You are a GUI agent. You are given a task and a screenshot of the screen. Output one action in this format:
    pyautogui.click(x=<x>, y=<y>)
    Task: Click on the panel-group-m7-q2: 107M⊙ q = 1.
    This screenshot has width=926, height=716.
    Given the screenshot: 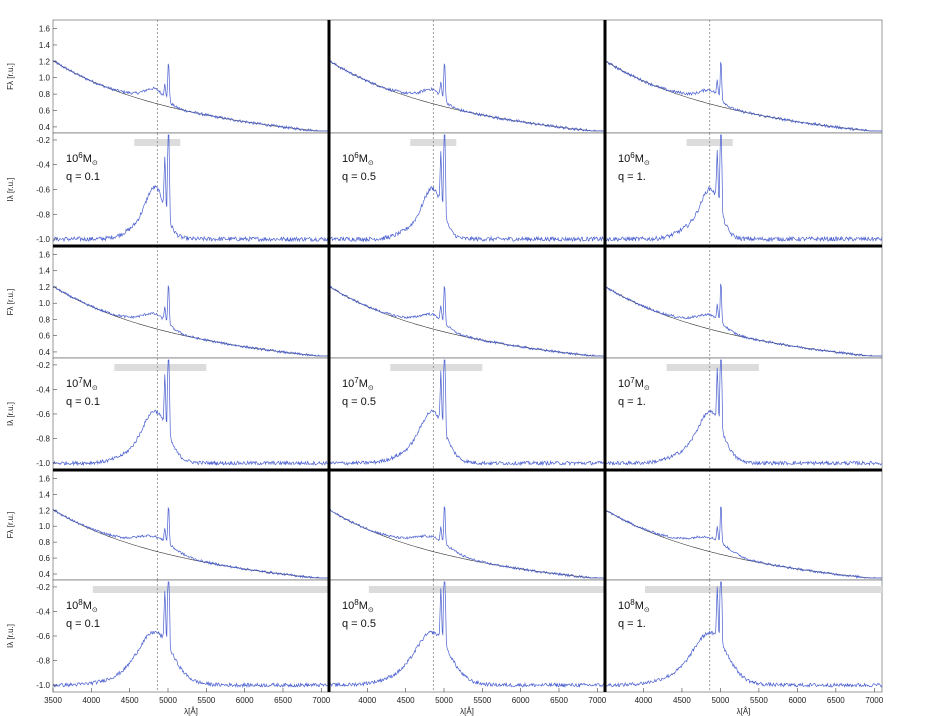 What is the action you would take?
    pyautogui.click(x=743, y=358)
    